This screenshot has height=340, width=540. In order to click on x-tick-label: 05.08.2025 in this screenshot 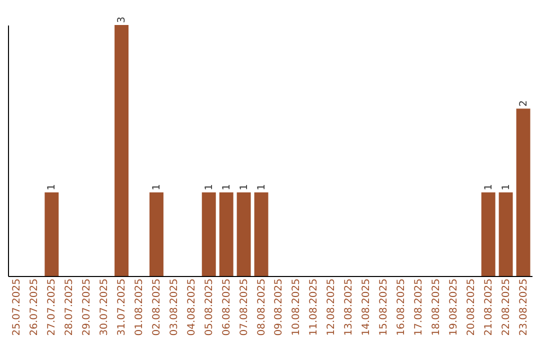, I will do `click(209, 307)`.